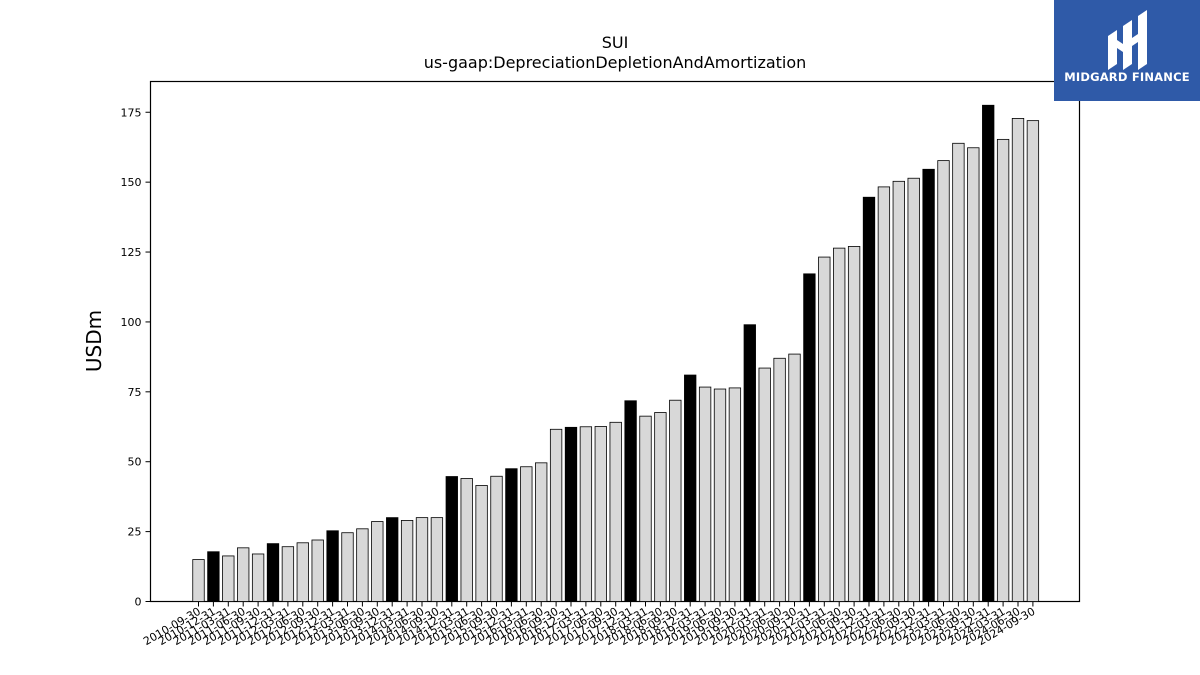 This screenshot has height=675, width=1200. Describe the element at coordinates (138, 602) in the screenshot. I see `y-tick-label: 0` at that location.